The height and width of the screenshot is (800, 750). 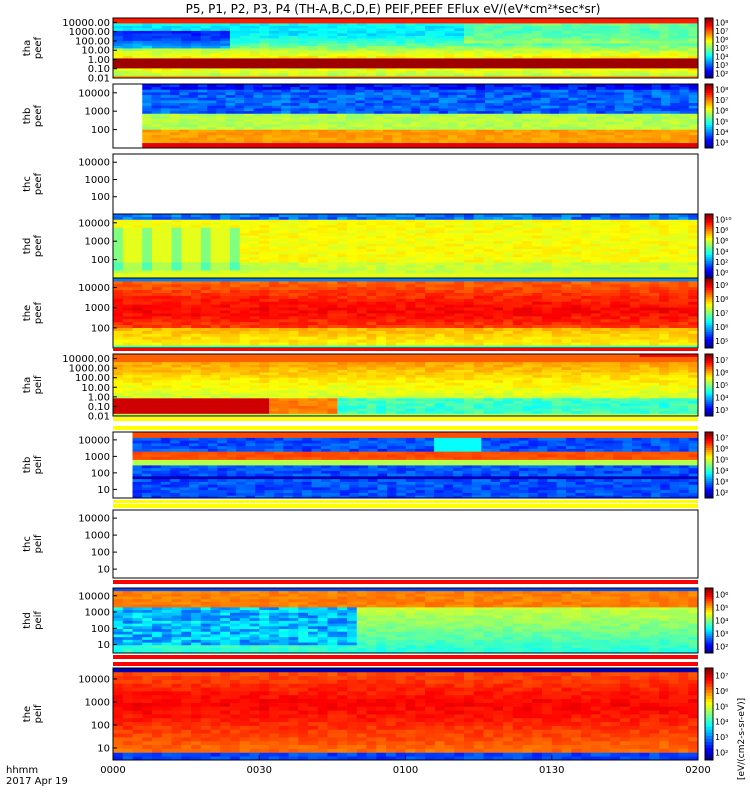 What do you see at coordinates (721, 22) in the screenshot?
I see `colorbar-tick-label: 10⁸` at bounding box center [721, 22].